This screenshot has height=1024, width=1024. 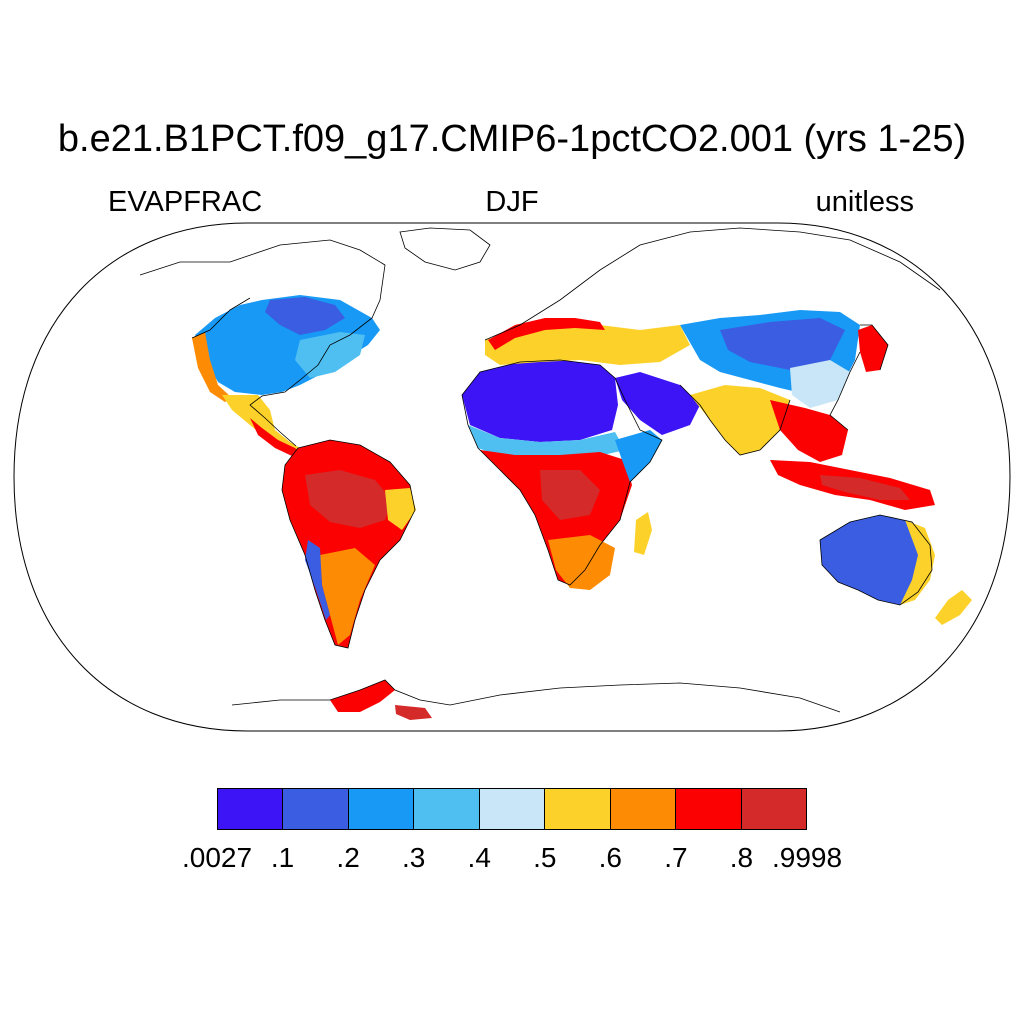 What do you see at coordinates (282, 857) in the screenshot?
I see `colorbar-label: .1` at bounding box center [282, 857].